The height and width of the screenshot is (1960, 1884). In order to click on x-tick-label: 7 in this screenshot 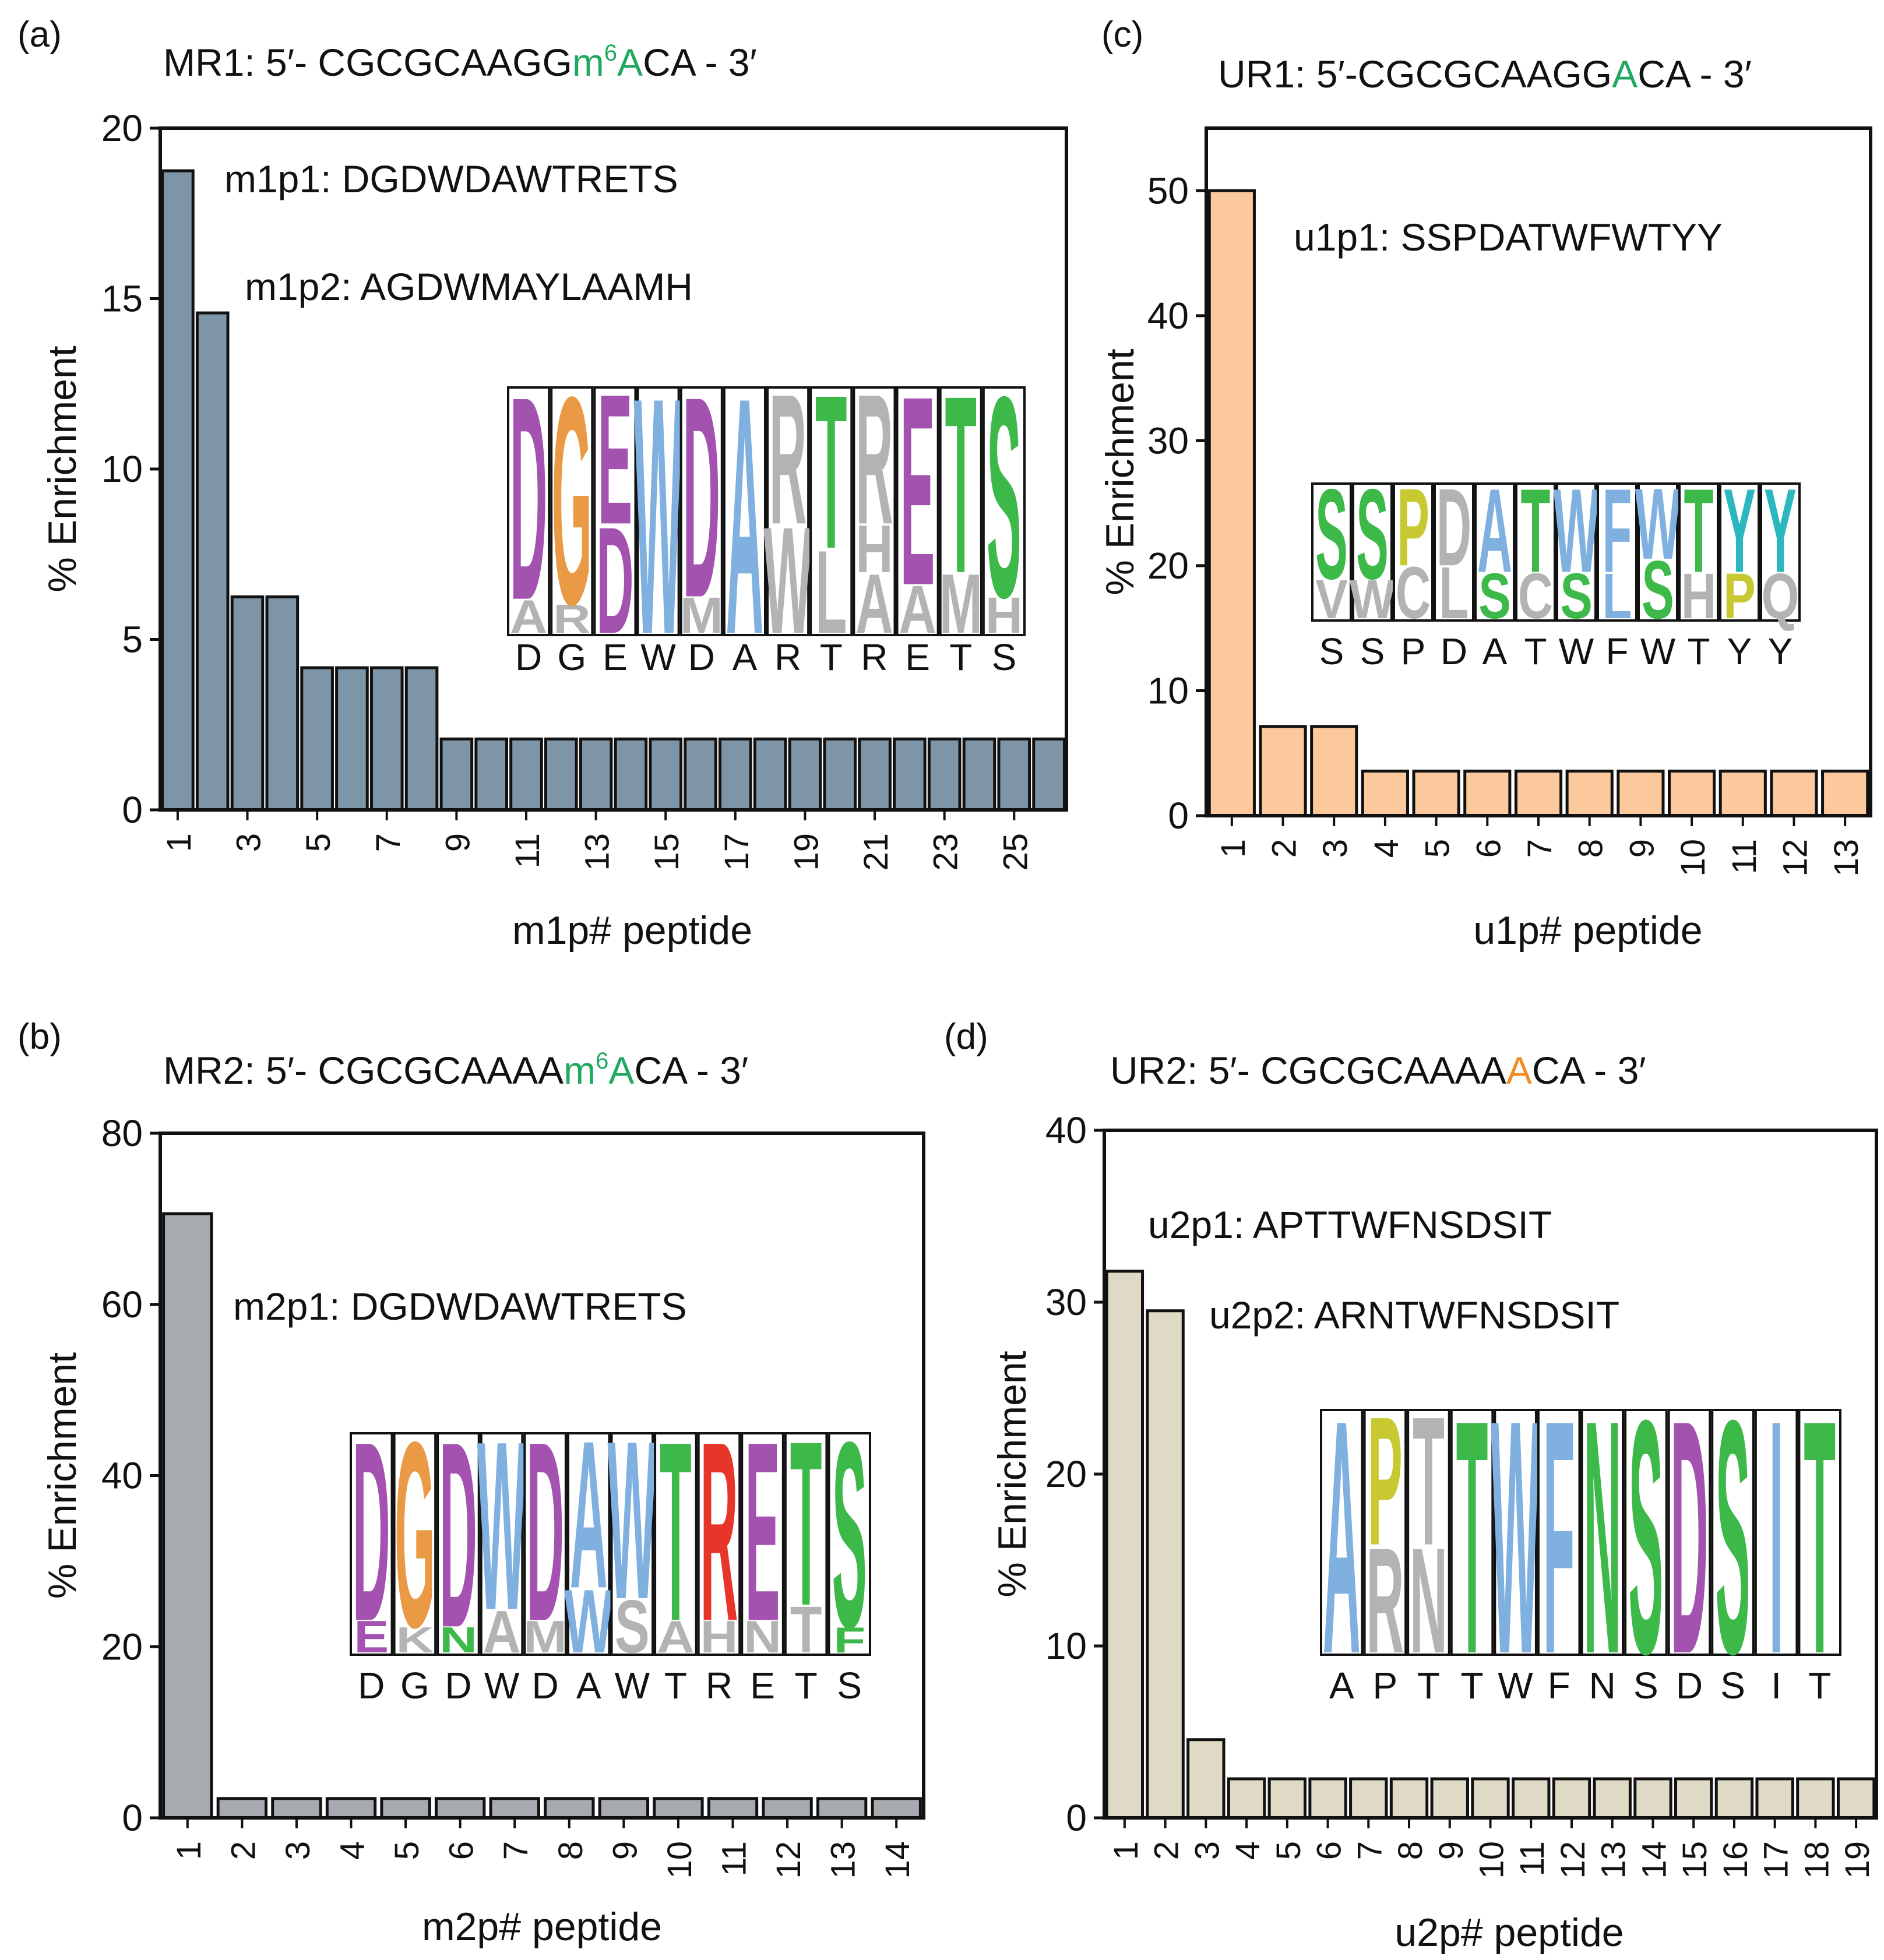, I will do `click(1540, 848)`.